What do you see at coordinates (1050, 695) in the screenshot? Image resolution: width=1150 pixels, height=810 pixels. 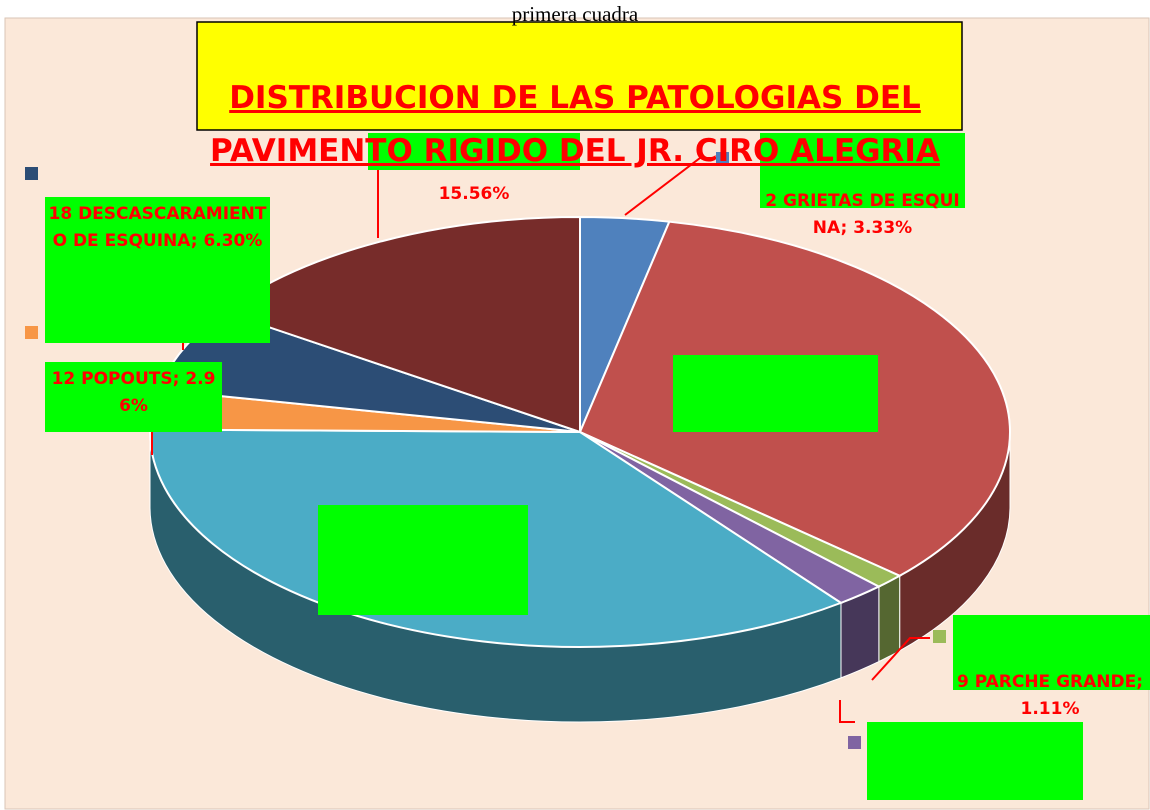 I see `data-label: 9 PARCHE GRANDE; 1.11%` at bounding box center [1050, 695].